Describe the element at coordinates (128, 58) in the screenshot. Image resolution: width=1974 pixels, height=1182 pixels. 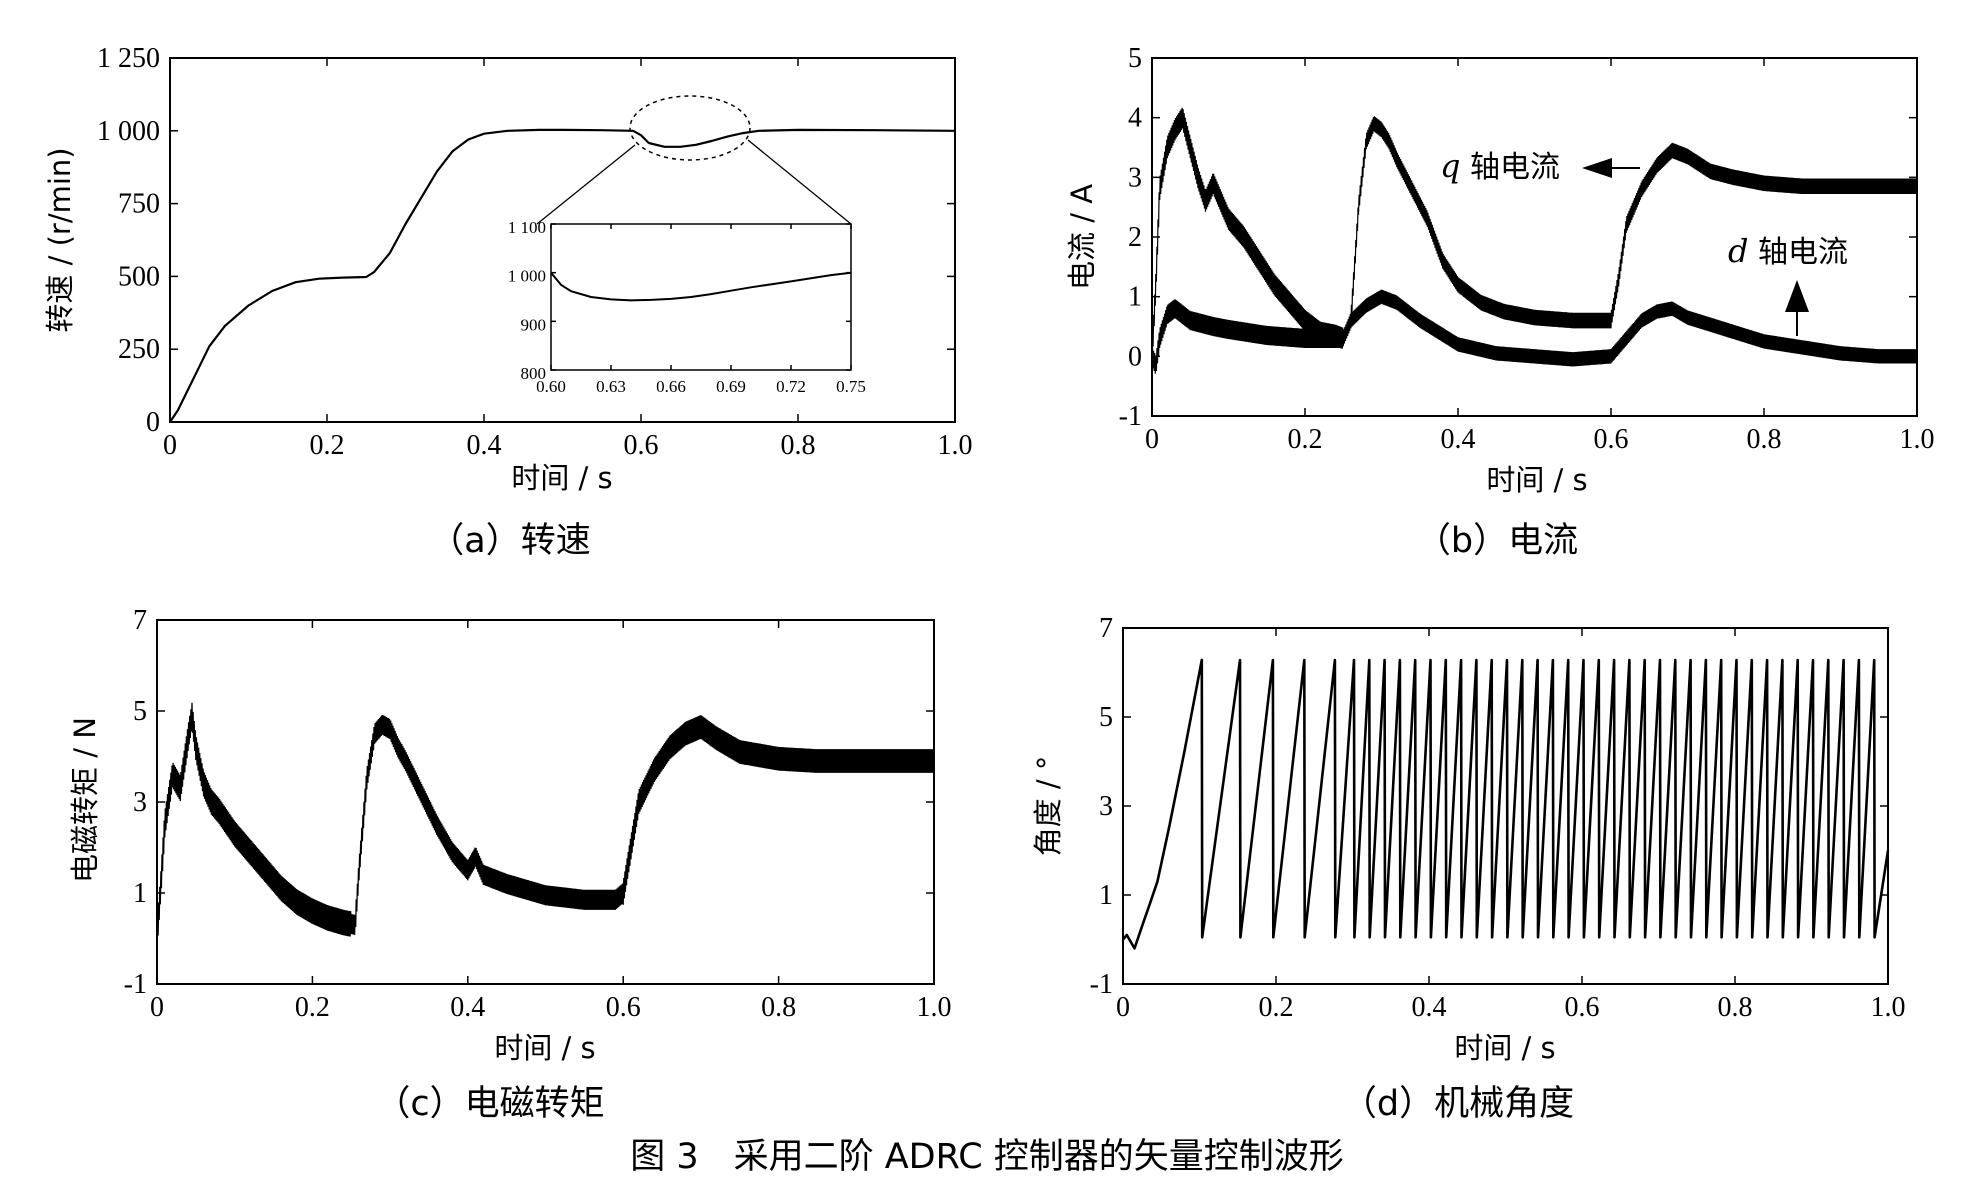
I see `y-tick-label: 1 250` at that location.